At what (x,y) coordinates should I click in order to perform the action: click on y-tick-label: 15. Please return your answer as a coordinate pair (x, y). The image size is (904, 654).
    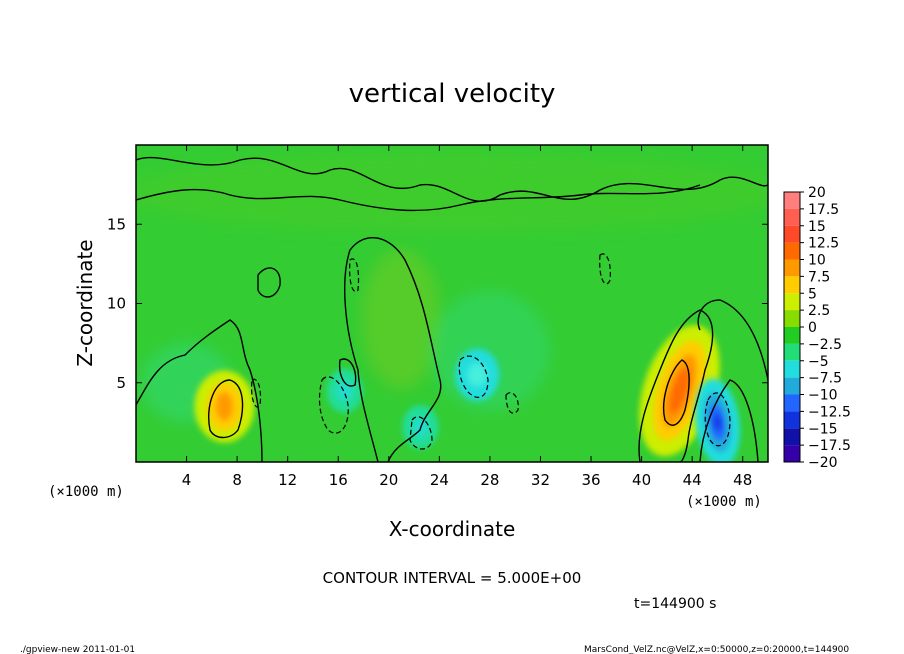
    Looking at the image, I should click on (116, 224).